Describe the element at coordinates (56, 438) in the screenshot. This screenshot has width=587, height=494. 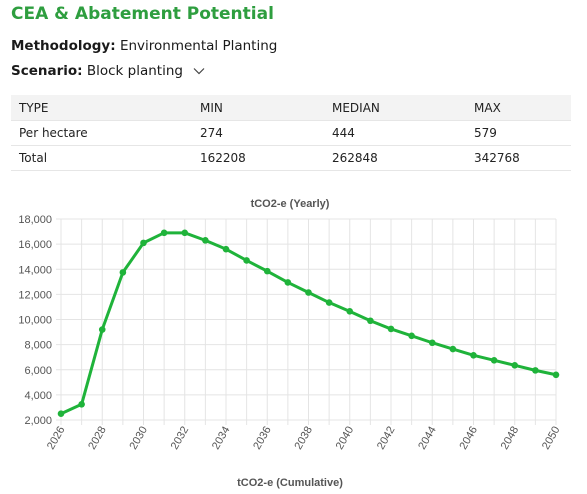
I see `x-tick-label: 2026` at that location.